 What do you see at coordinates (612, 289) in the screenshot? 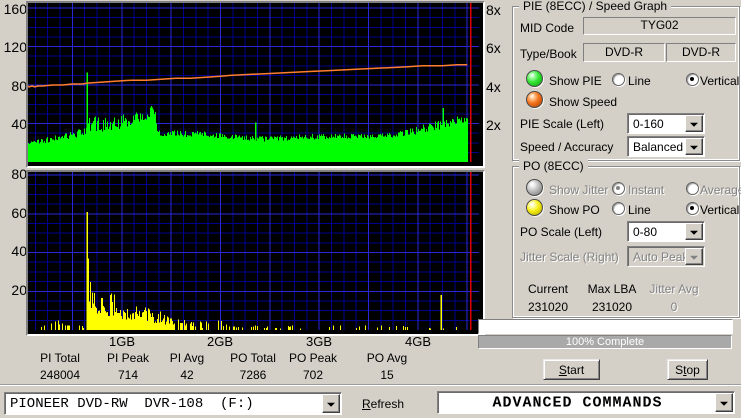
I see `max-lba-label: Max LBA` at bounding box center [612, 289].